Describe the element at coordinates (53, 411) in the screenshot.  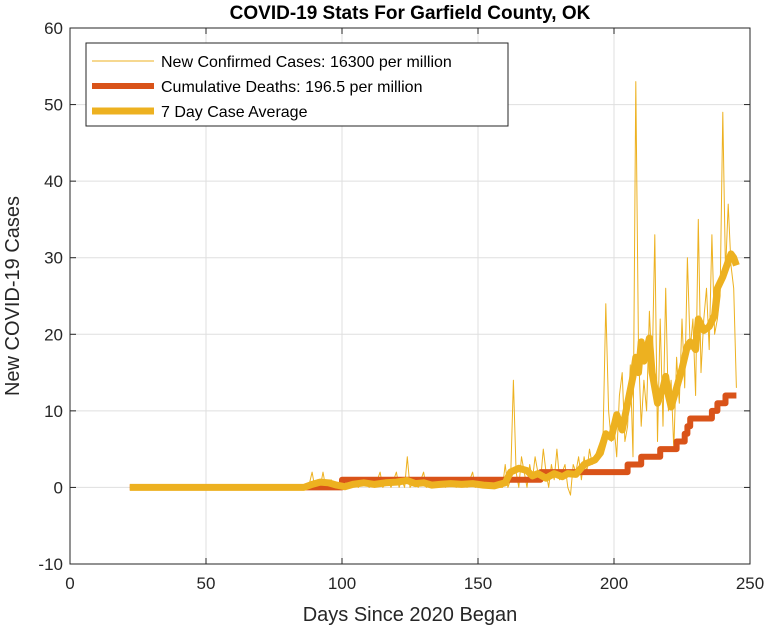
I see `y-tick-label: 10` at that location.